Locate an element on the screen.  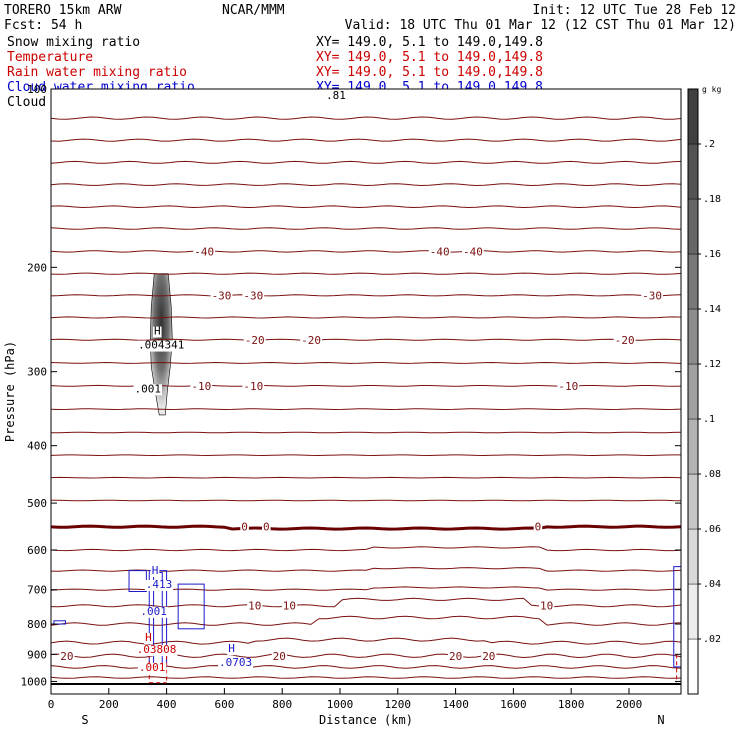
north-end-label: N is located at coordinates (660, 720).